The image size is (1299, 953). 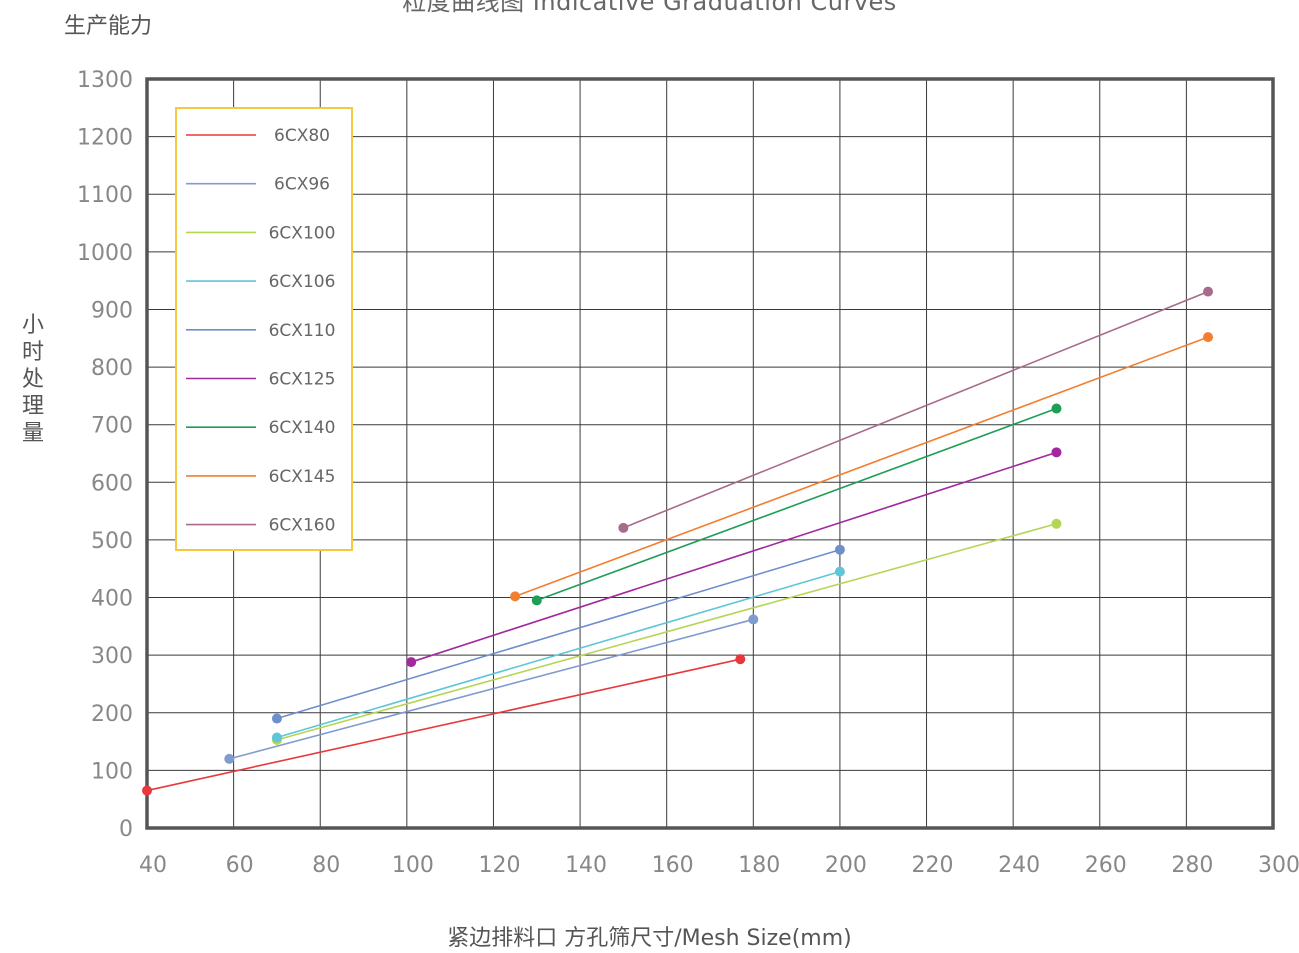 I want to click on x-tick-label: 180, so click(x=759, y=865).